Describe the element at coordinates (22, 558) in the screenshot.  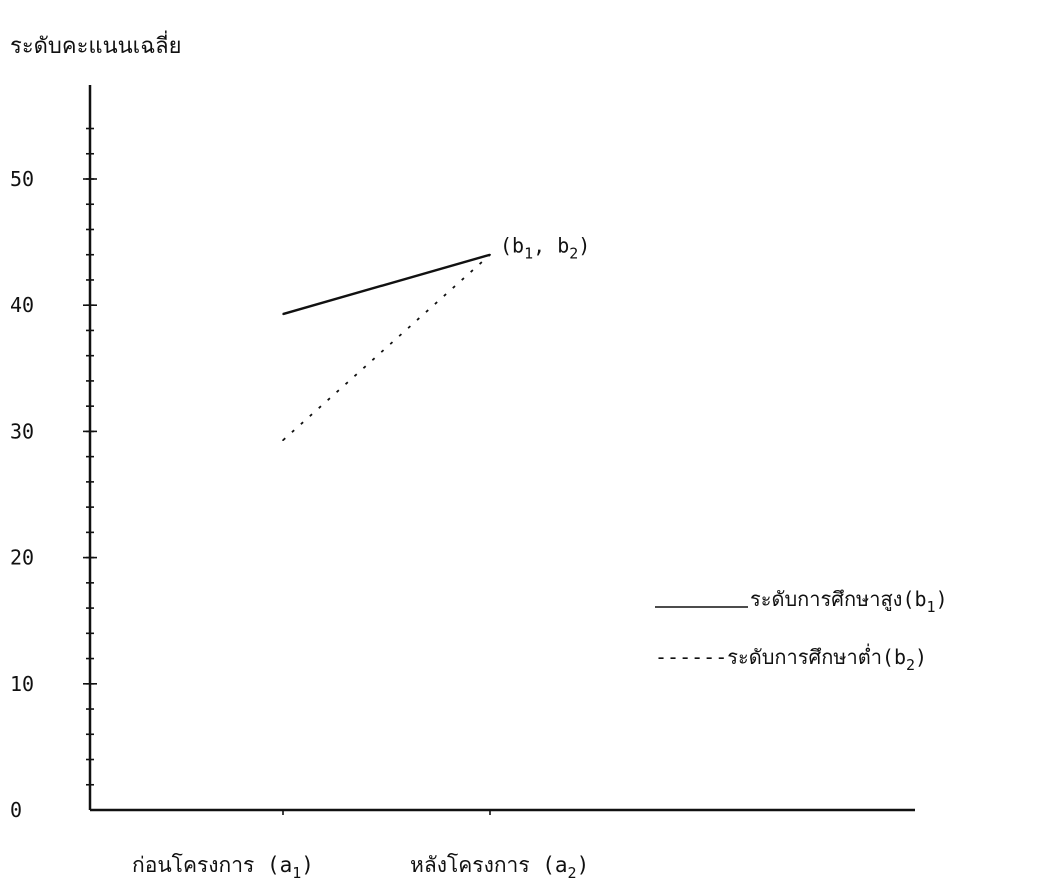
I see `y-tick-label: 20` at that location.